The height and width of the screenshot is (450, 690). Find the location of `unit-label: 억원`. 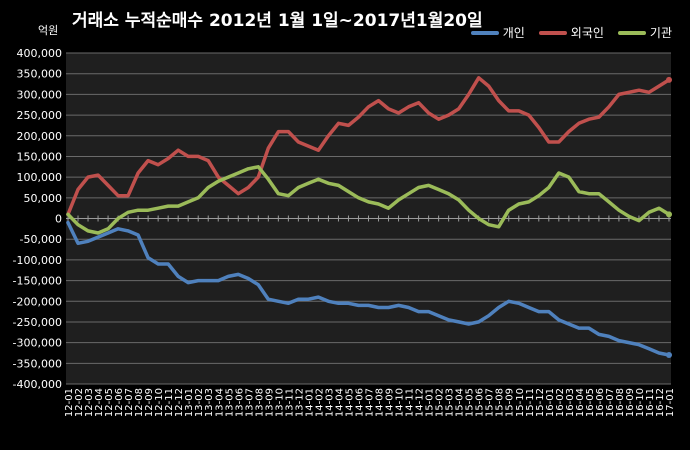

unit-label: 억원 is located at coordinates (48, 30).